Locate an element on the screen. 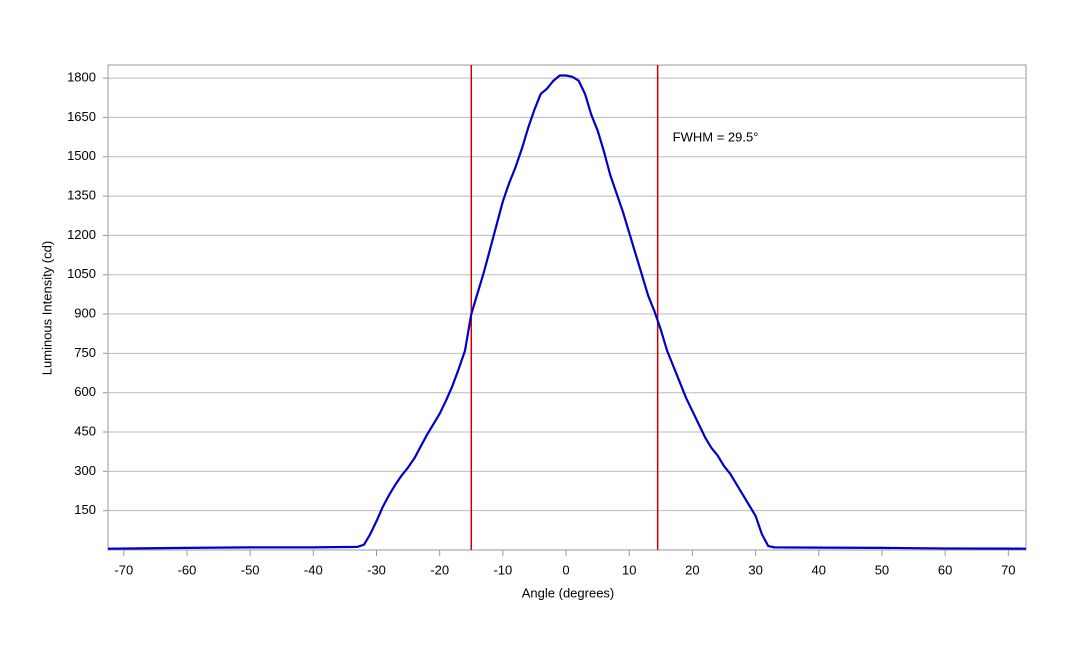  y-tick-label: 150 is located at coordinates (85, 509).